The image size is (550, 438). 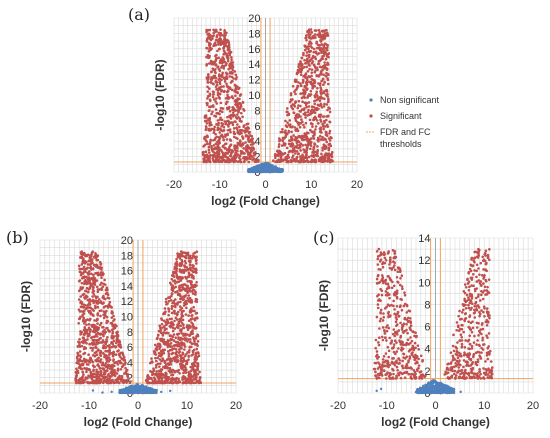 What do you see at coordinates (484, 406) in the screenshot?
I see `x-tick-label: 10` at bounding box center [484, 406].